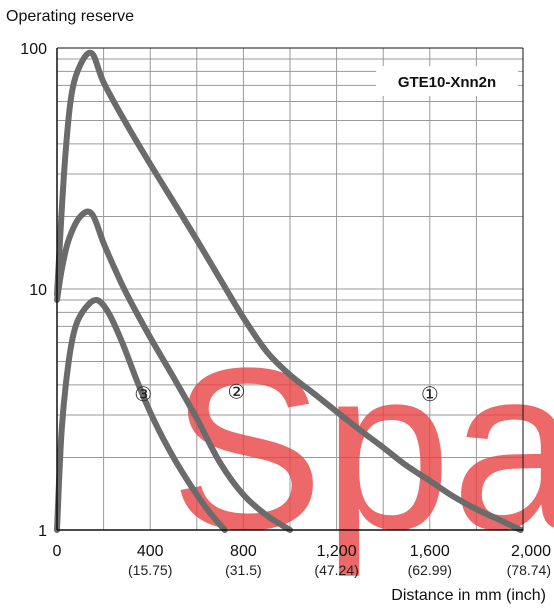 The image size is (554, 613). Describe the element at coordinates (430, 395) in the screenshot. I see `series-label-1: ①` at that location.